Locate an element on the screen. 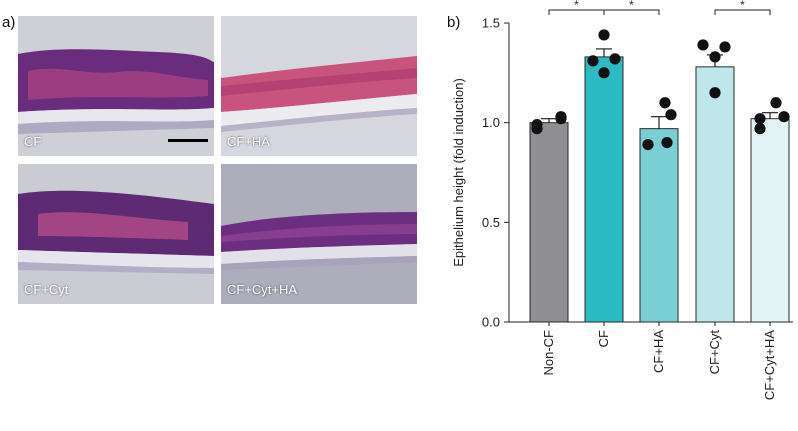 The width and height of the screenshot is (798, 431). x-tick-label: Non-CF is located at coordinates (548, 353).